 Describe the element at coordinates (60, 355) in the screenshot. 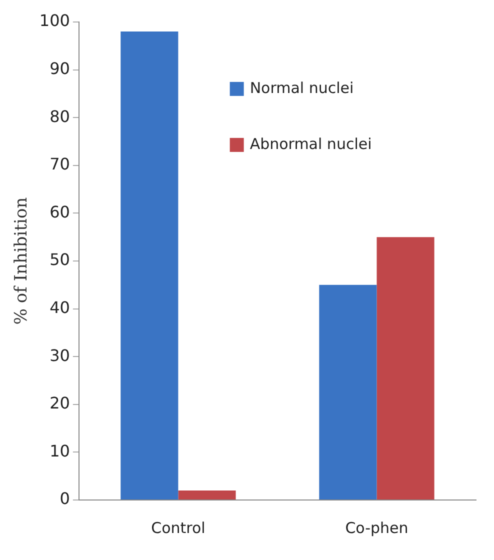

I see `y-tick-label: 30` at that location.